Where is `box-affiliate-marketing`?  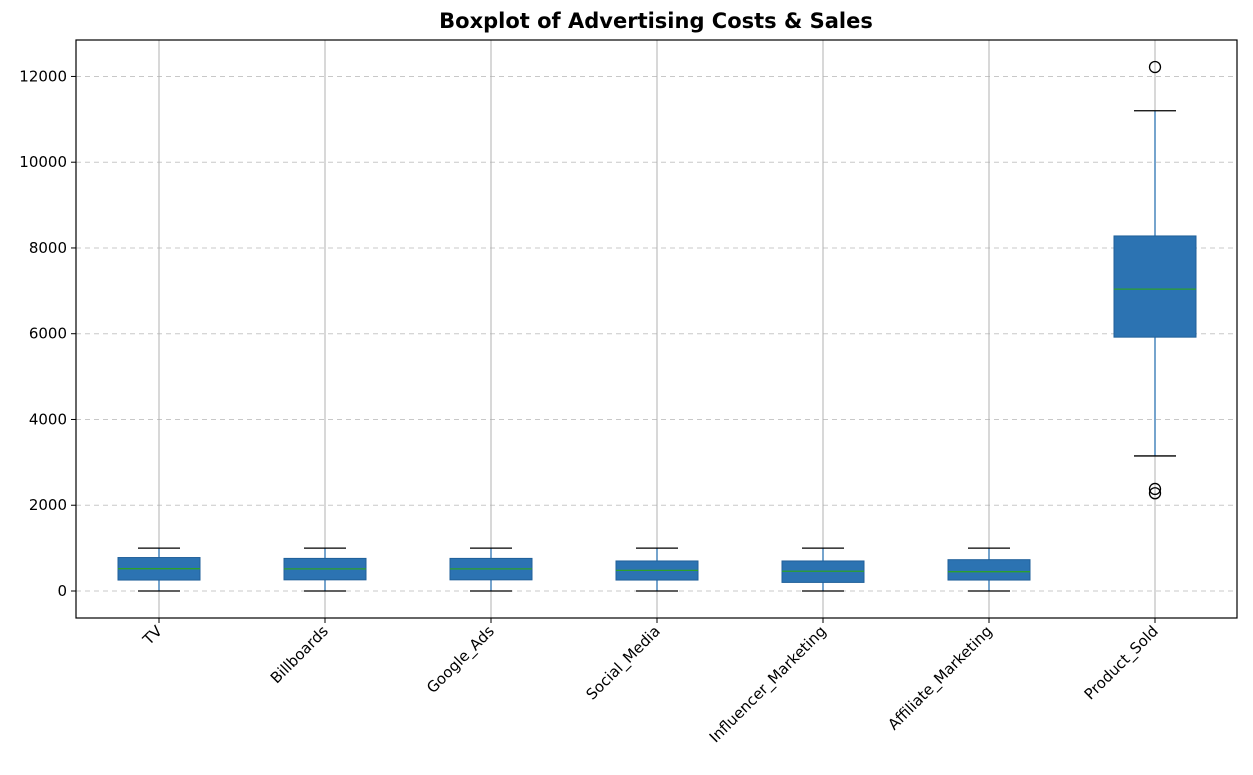
box-affiliate-marketing is located at coordinates (989, 569).